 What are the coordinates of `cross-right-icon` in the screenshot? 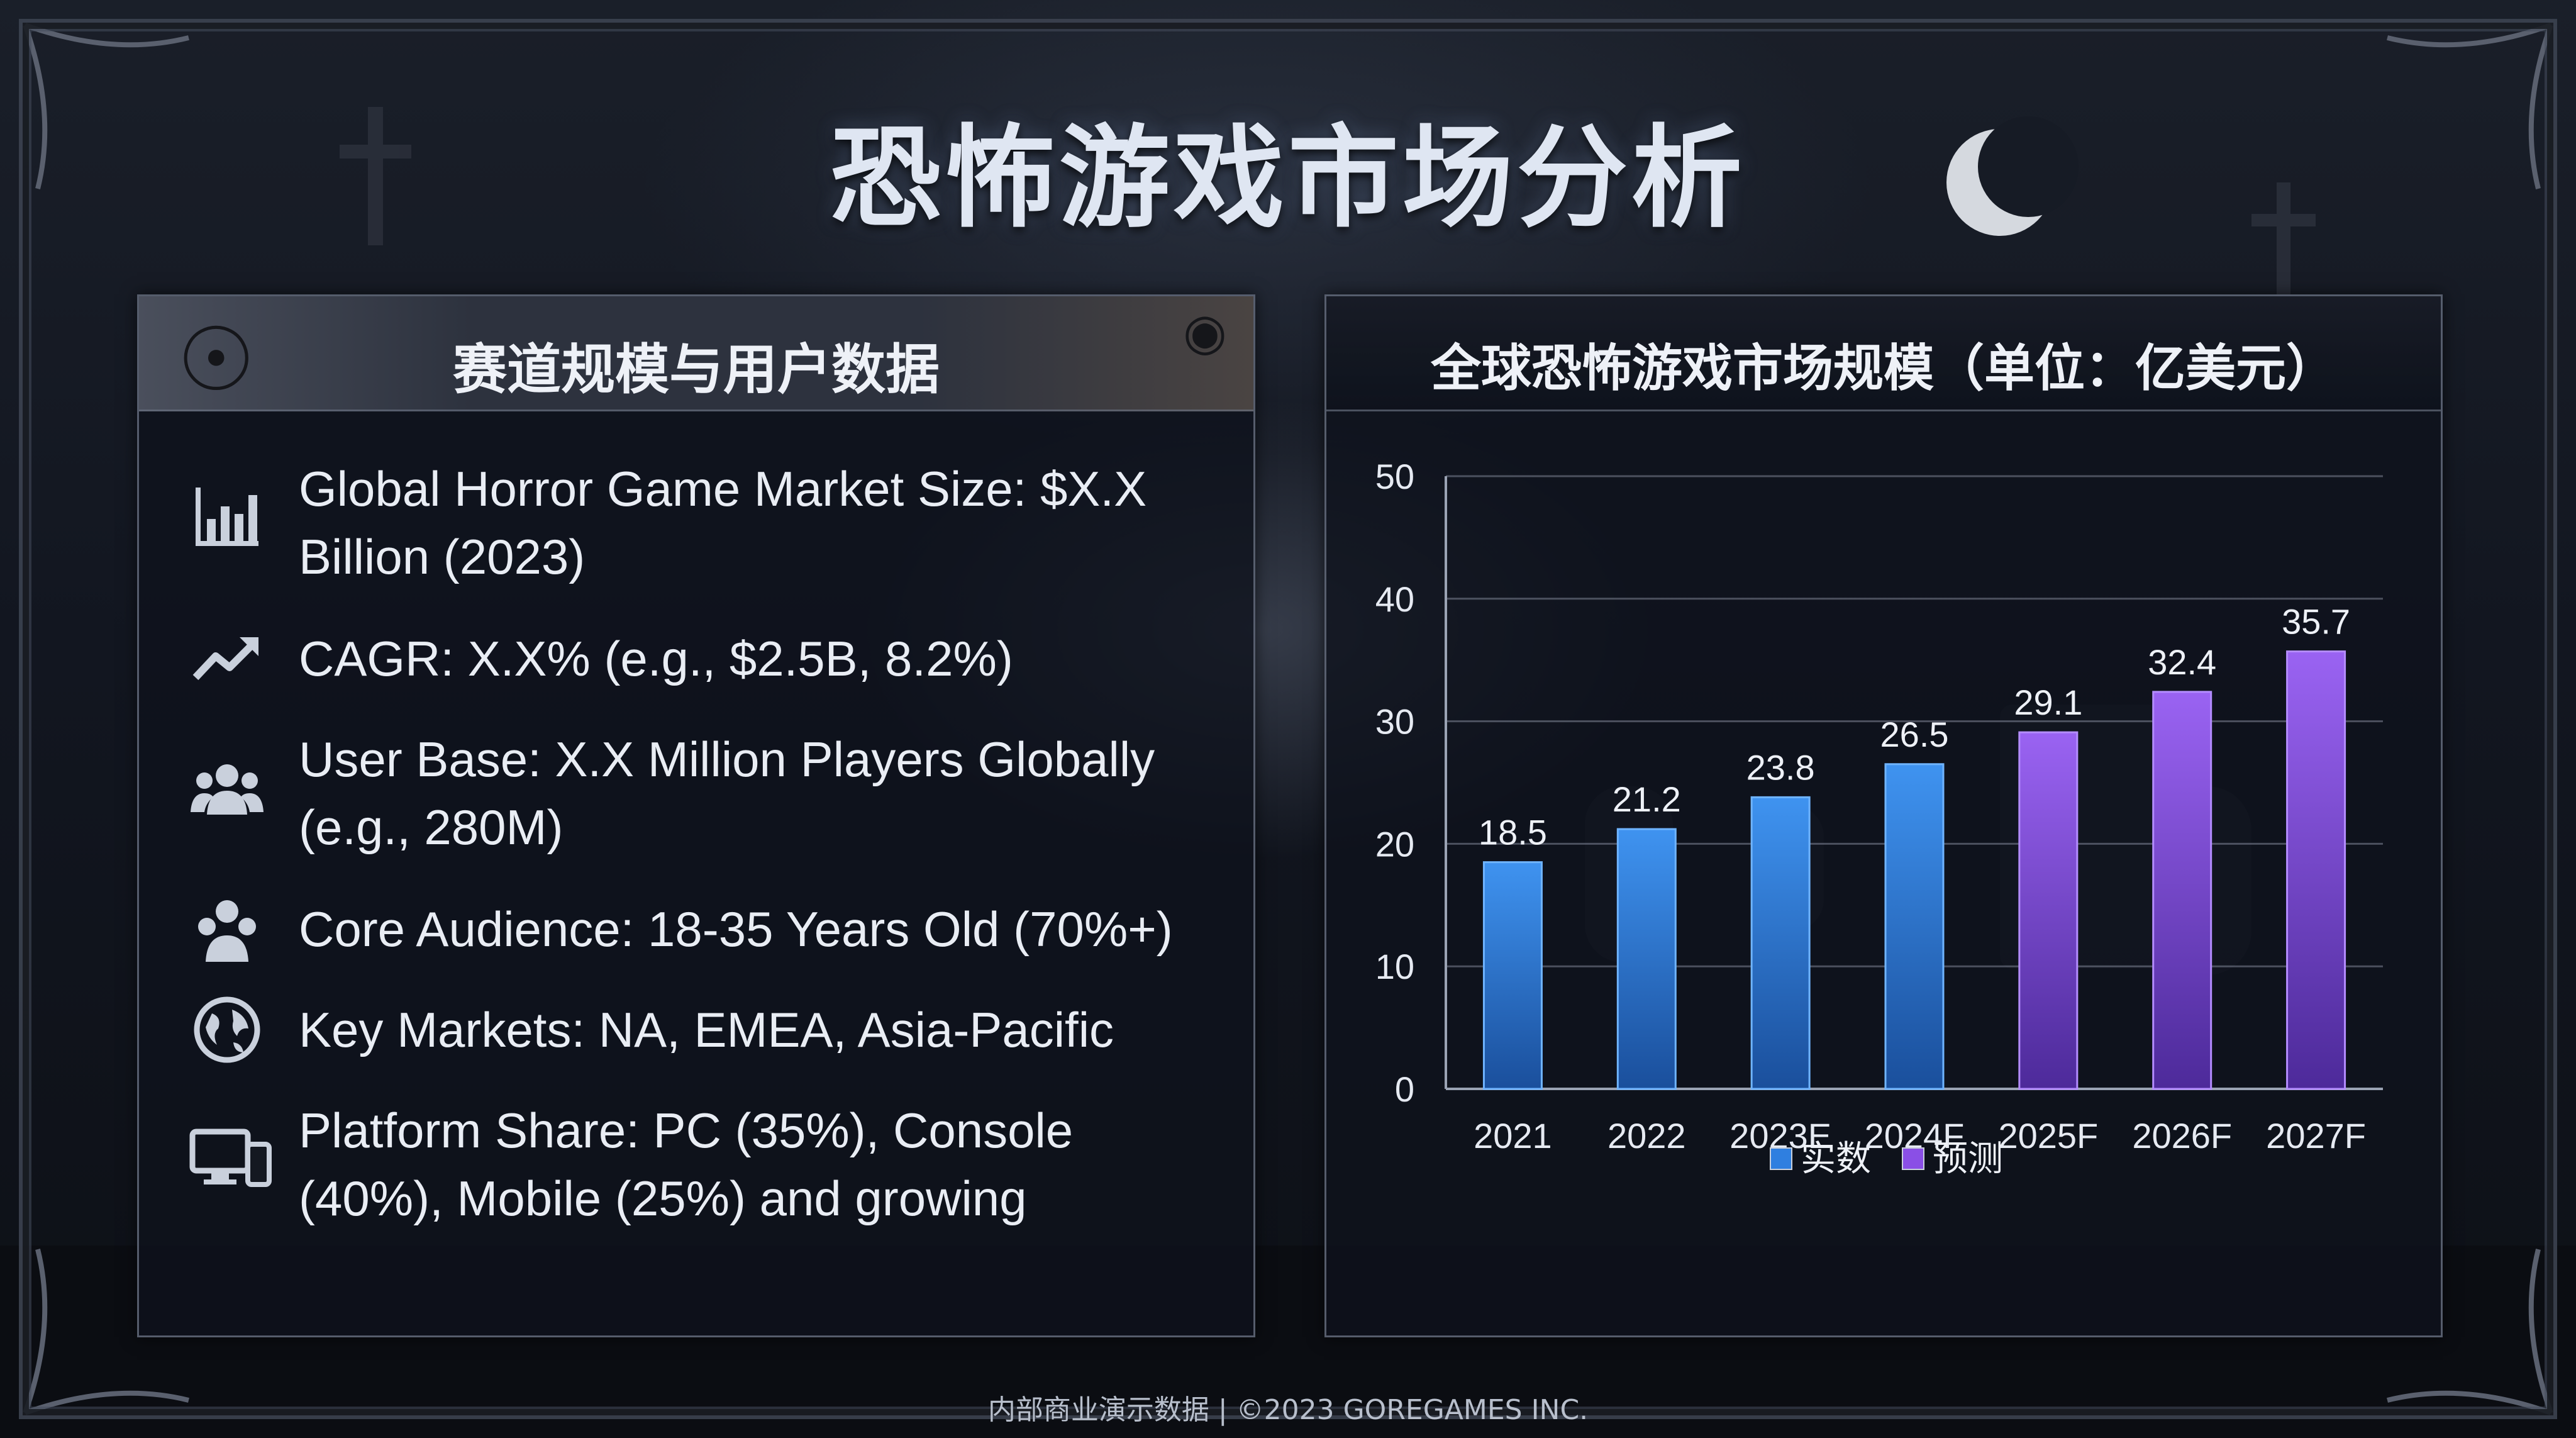 It's located at (2283, 245).